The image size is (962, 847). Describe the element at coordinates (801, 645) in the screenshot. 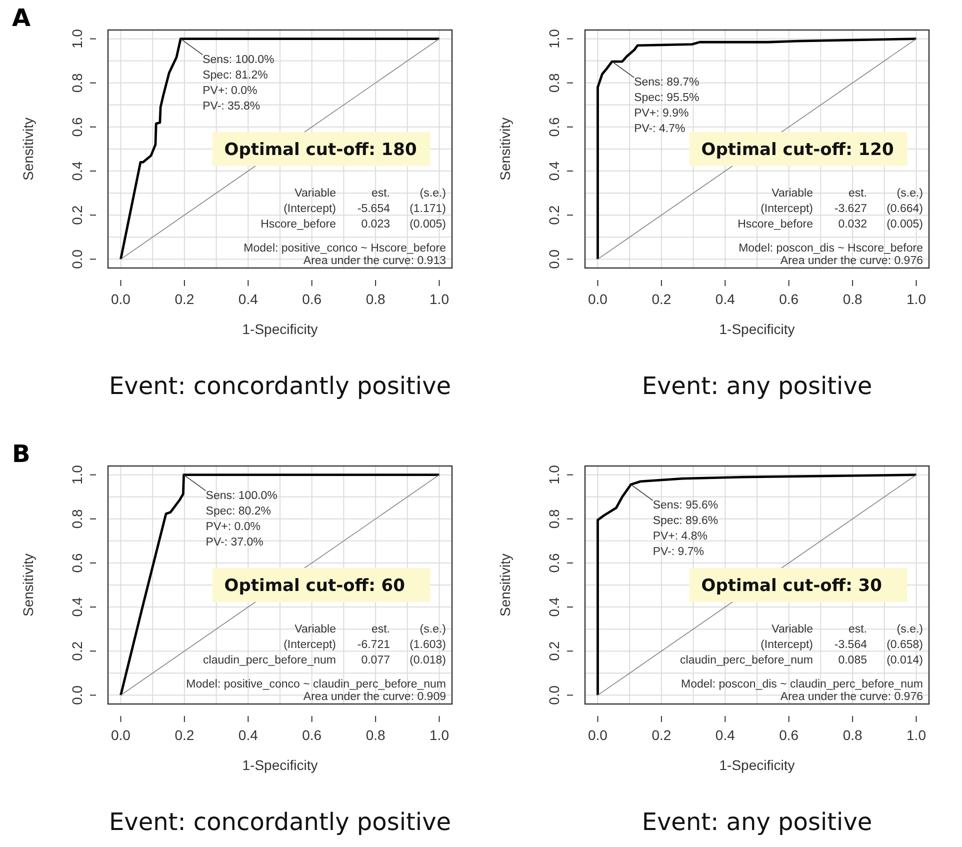

I see `text: Variable est. (s.e.) (Intercept) -3.564 (0.658) claudin_perc_before_num 0.085 (0.014)` at that location.